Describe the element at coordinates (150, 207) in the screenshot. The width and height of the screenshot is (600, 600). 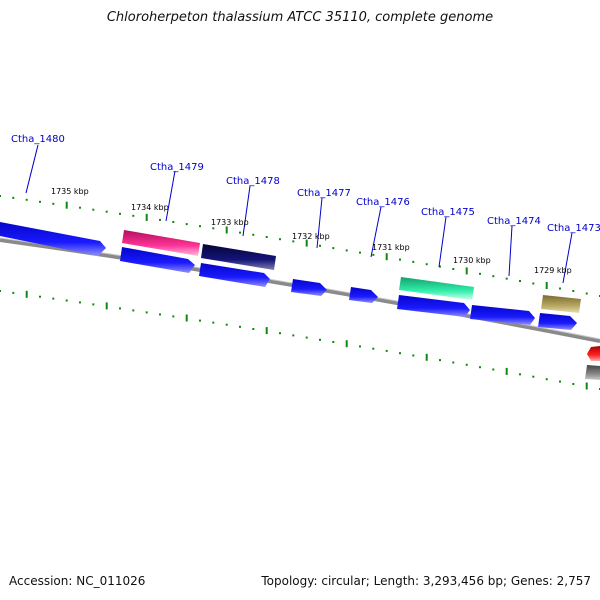
I see `kbp-label-1734: 1734 kbp` at that location.